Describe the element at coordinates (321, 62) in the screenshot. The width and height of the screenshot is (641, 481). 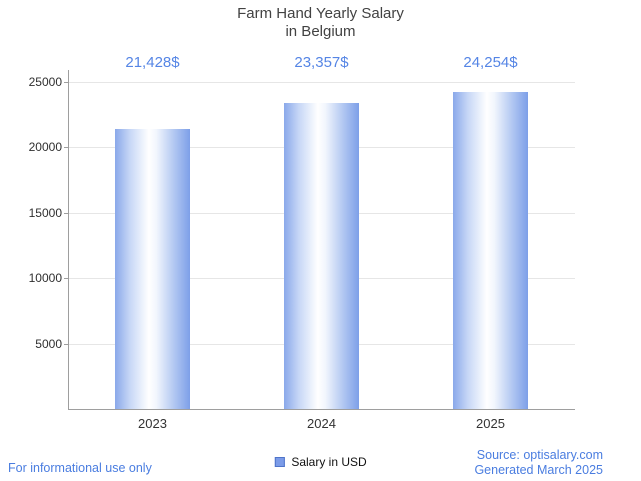
I see `bar-value-label: 23,357$` at that location.